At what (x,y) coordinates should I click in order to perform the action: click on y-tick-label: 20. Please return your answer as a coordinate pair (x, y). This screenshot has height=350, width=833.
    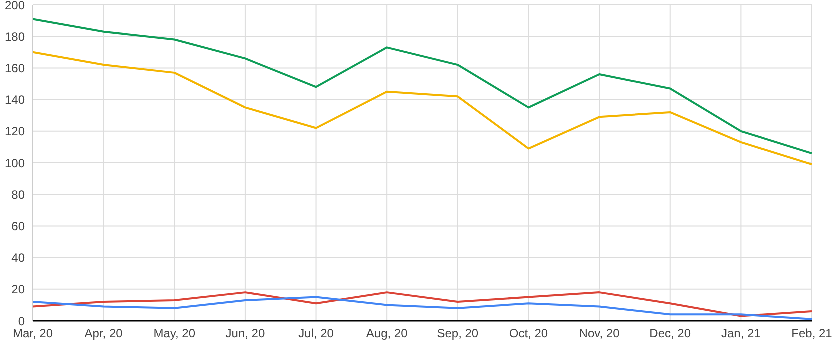
    Looking at the image, I should click on (19, 289).